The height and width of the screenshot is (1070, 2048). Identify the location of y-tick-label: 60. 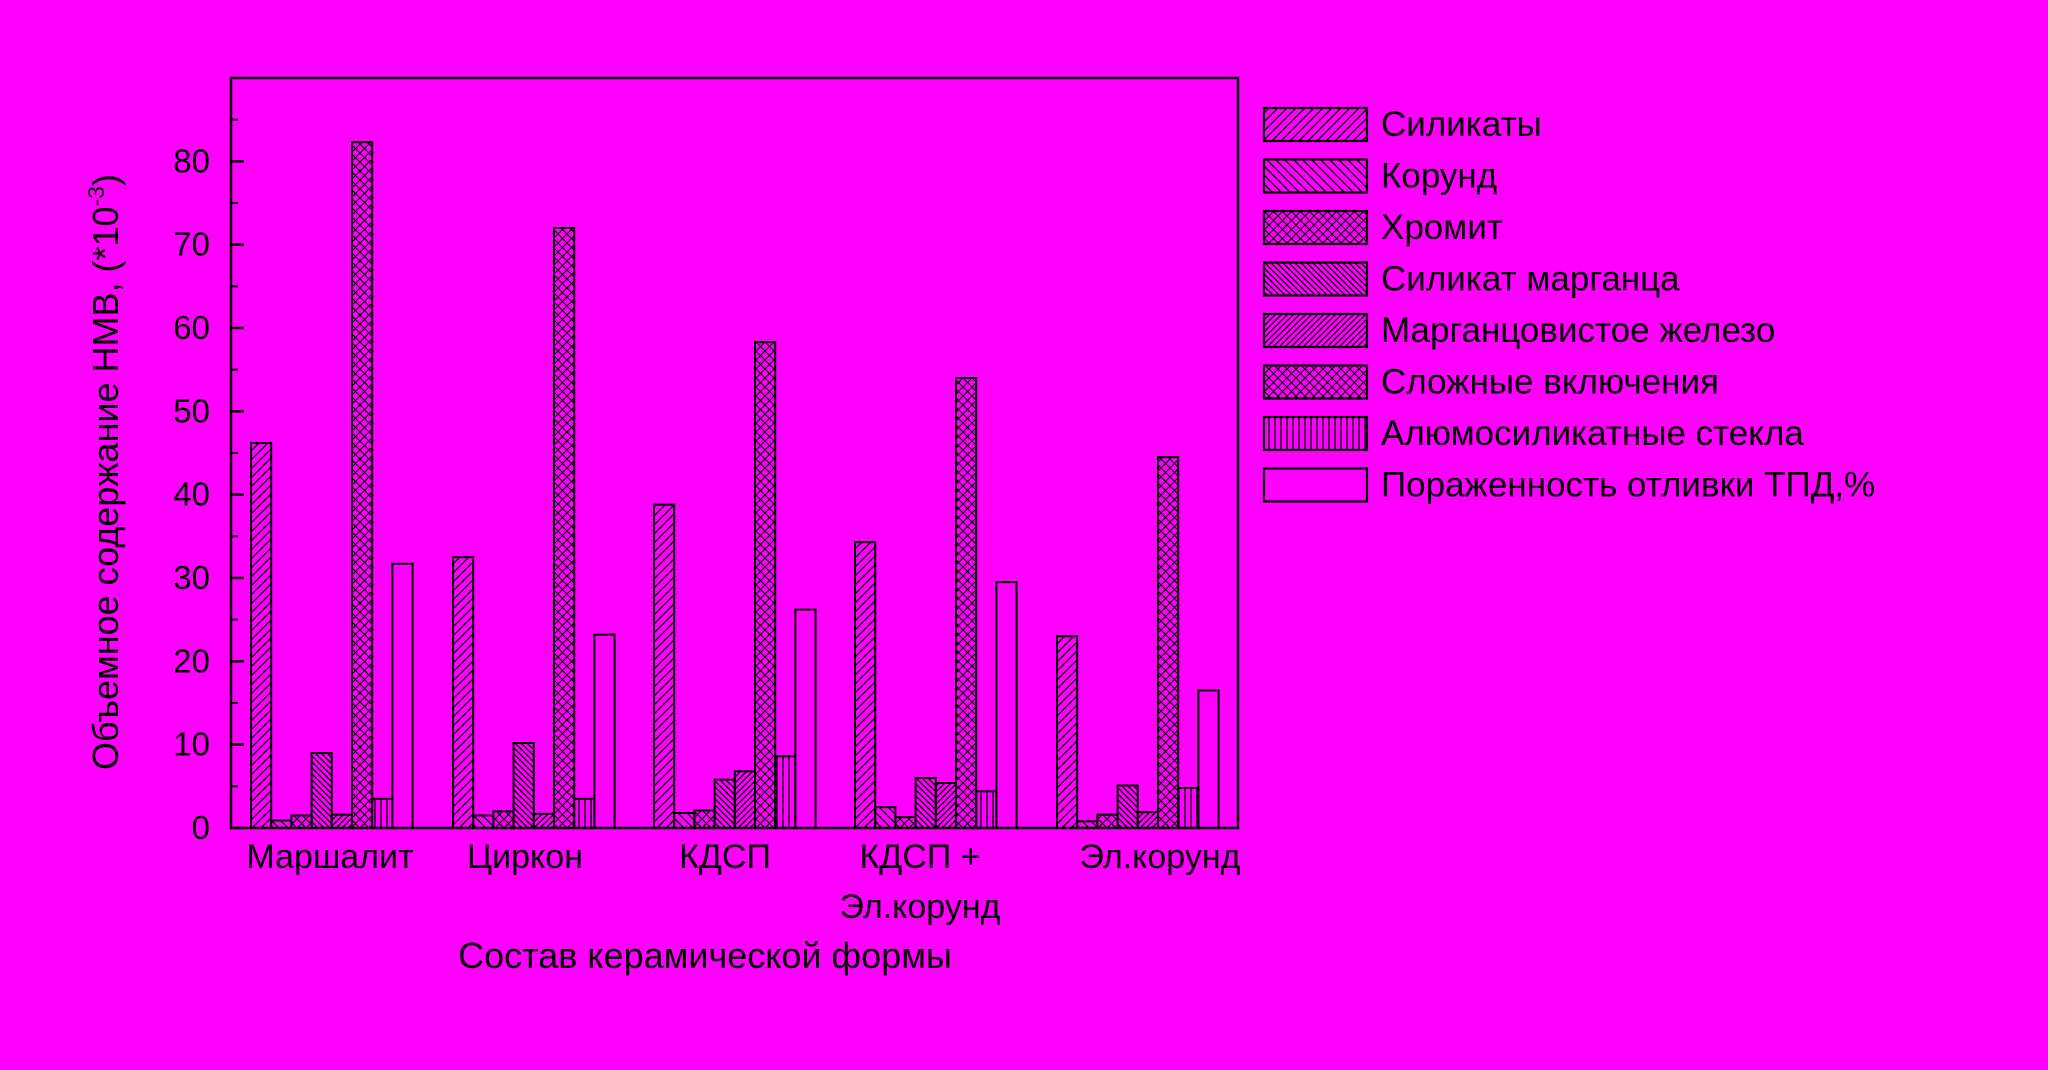
(191, 327).